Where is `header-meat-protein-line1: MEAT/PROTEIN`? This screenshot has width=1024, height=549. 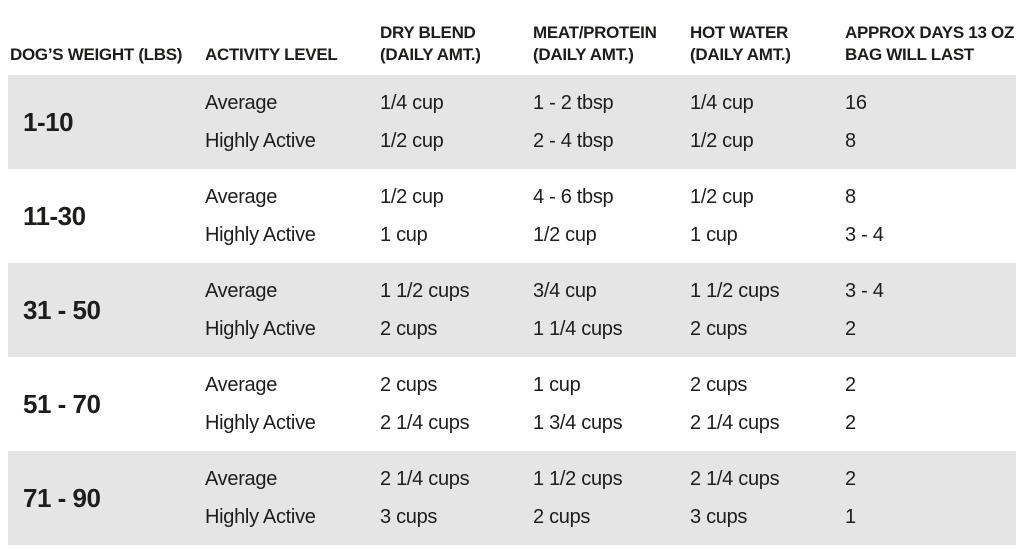 header-meat-protein-line1: MEAT/PROTEIN is located at coordinates (595, 32).